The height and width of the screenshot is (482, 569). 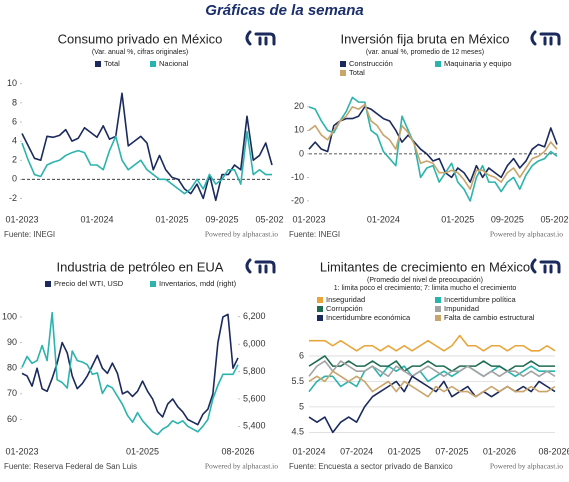 I want to click on legend-label: Nacional, so click(x=174, y=63).